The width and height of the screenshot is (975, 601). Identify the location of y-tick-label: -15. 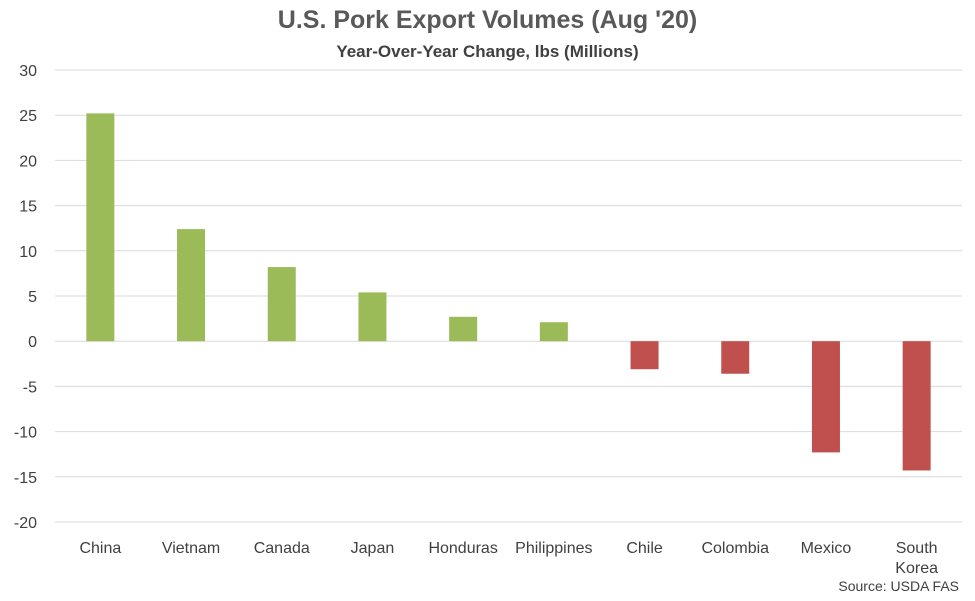
(25, 478).